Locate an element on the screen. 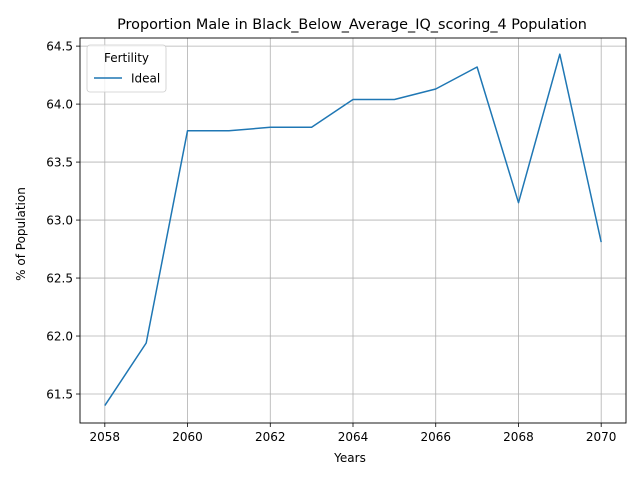  x-tick-label: 2068 is located at coordinates (518, 437).